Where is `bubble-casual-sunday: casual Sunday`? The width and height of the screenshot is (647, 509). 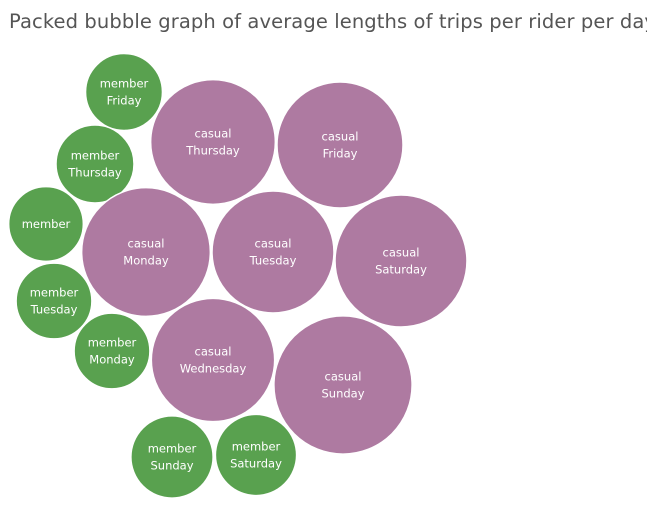
bubble-casual-sunday: casual Sunday is located at coordinates (343, 385).